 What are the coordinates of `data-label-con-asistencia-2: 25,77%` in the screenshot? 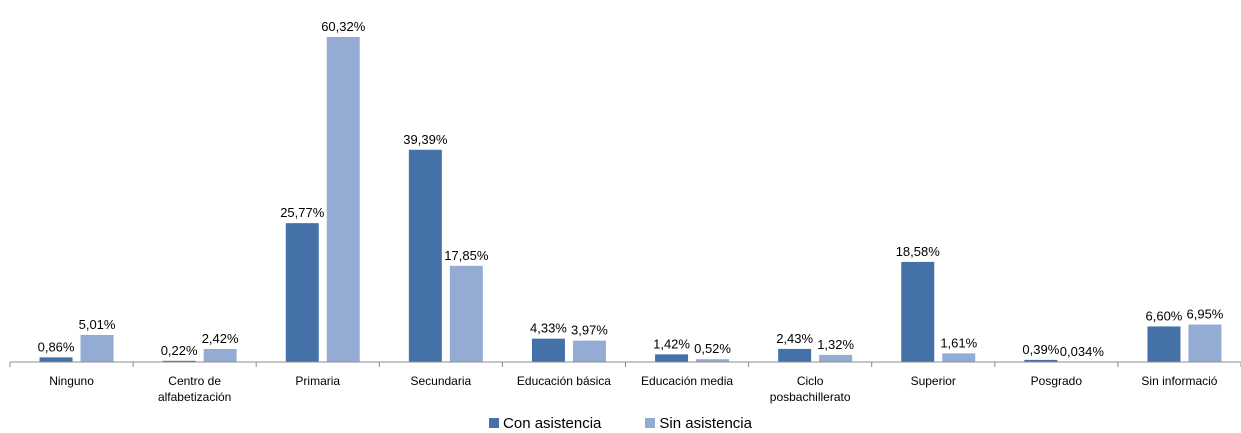 It's located at (302, 212).